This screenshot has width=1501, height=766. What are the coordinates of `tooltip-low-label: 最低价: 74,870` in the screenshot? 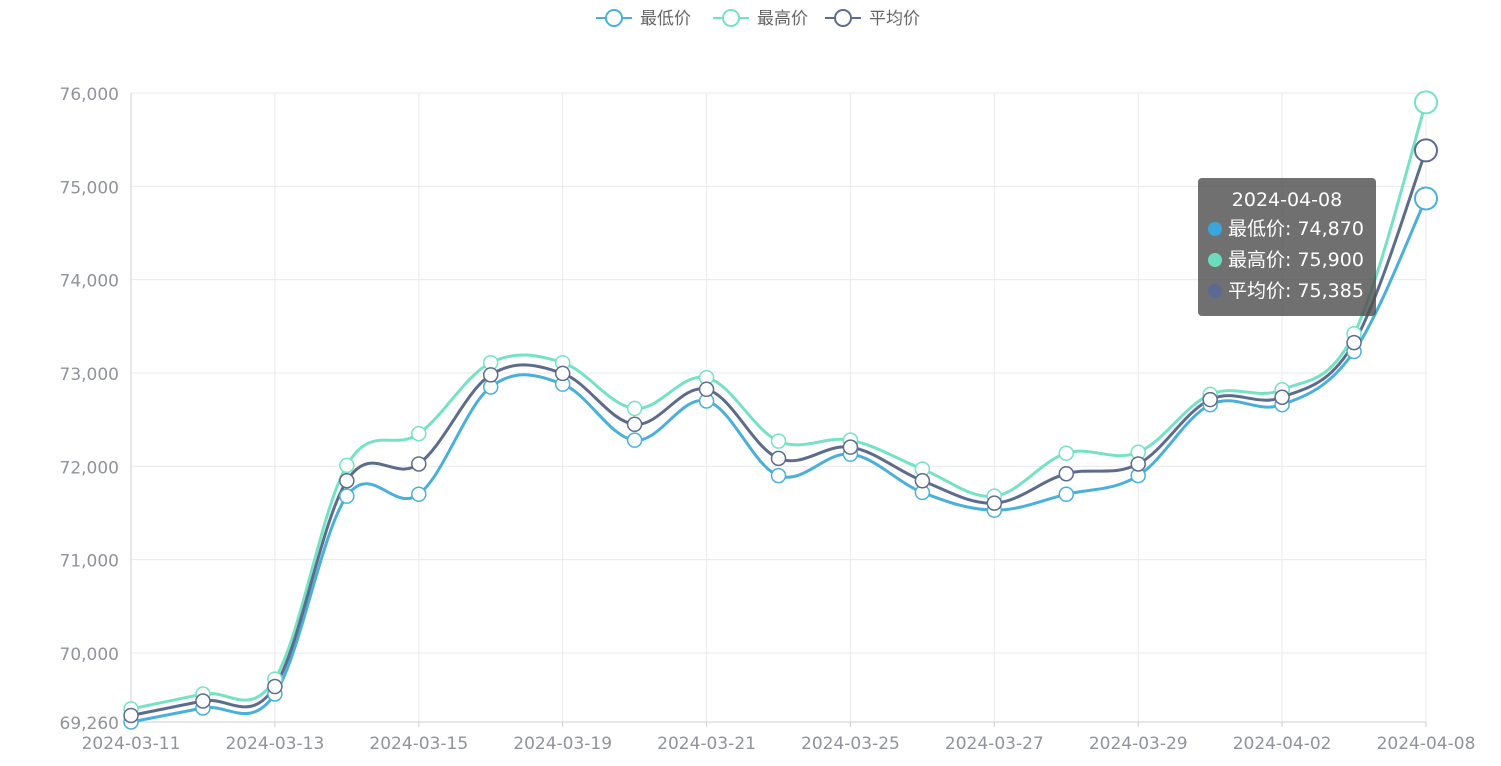 It's located at (1296, 229).